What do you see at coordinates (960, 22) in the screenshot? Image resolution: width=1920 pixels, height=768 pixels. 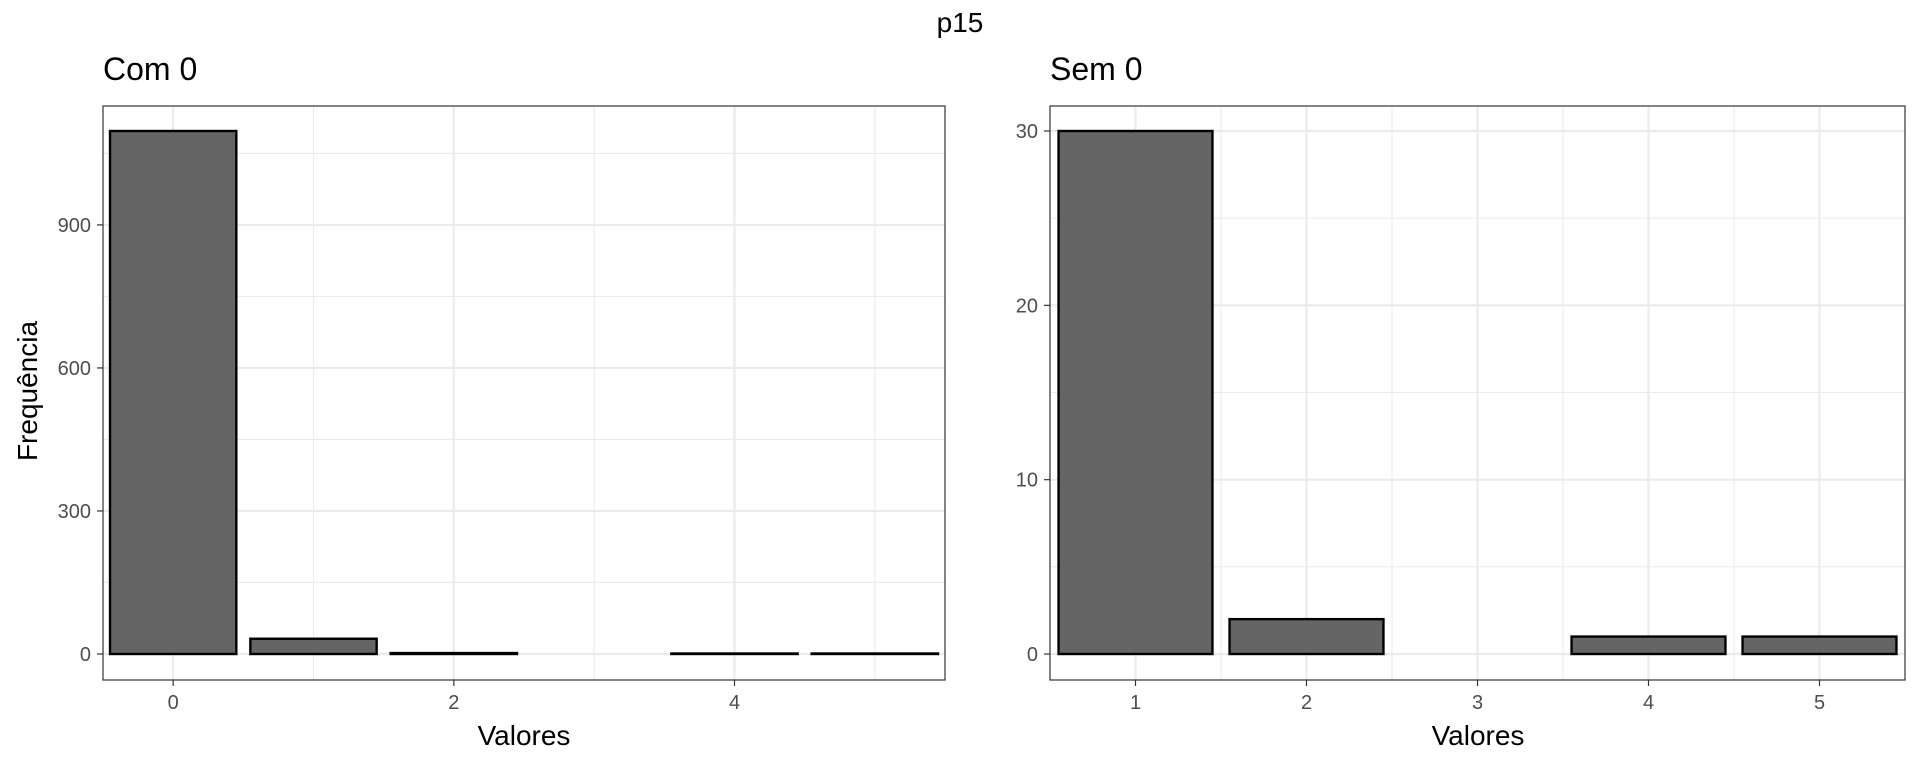 I see `main-title: p15` at bounding box center [960, 22].